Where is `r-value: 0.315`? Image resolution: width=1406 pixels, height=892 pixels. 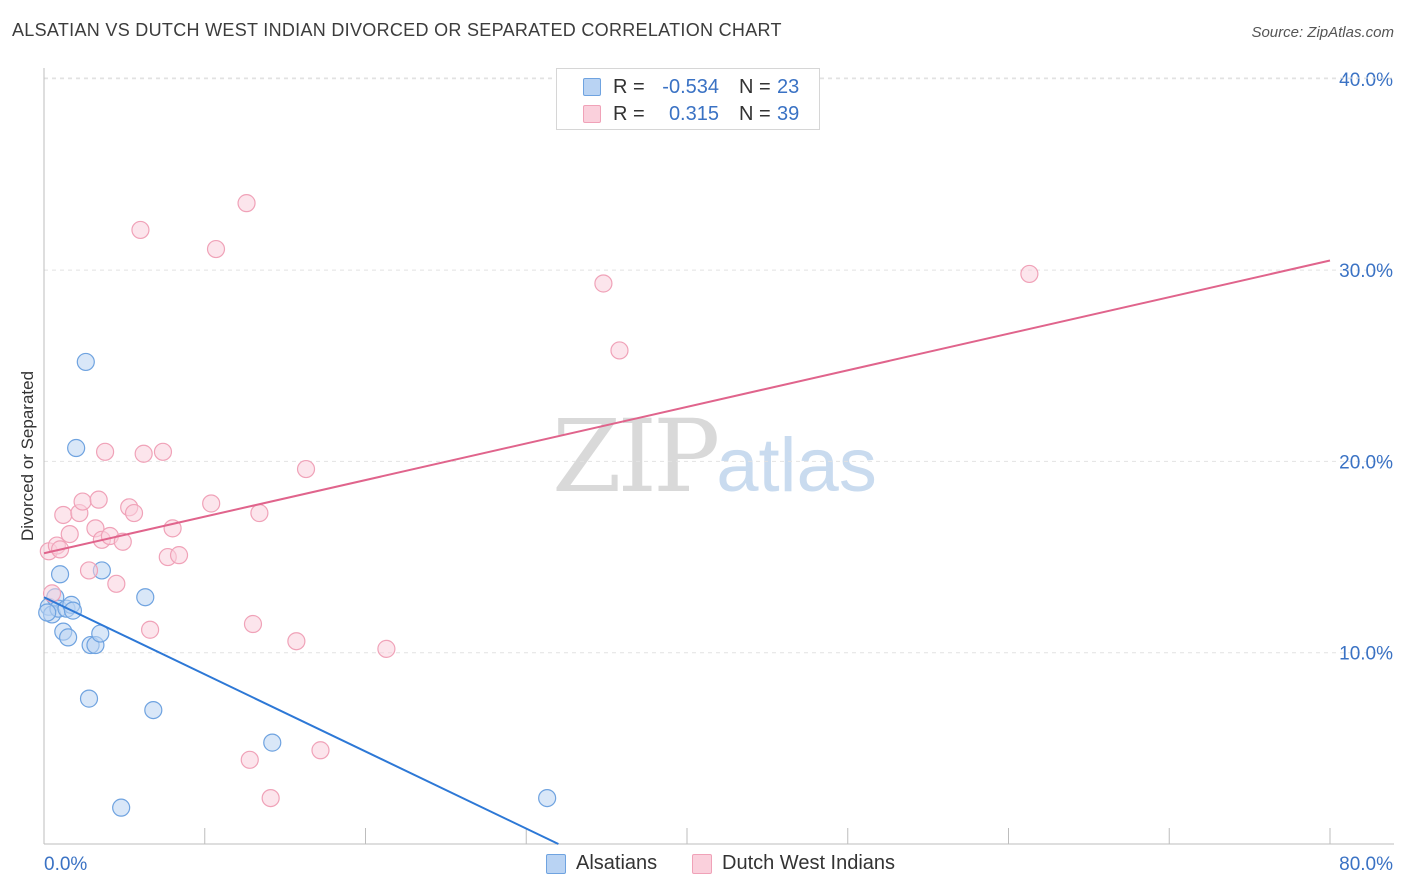
r-value: 0.315 is located at coordinates (693, 113).